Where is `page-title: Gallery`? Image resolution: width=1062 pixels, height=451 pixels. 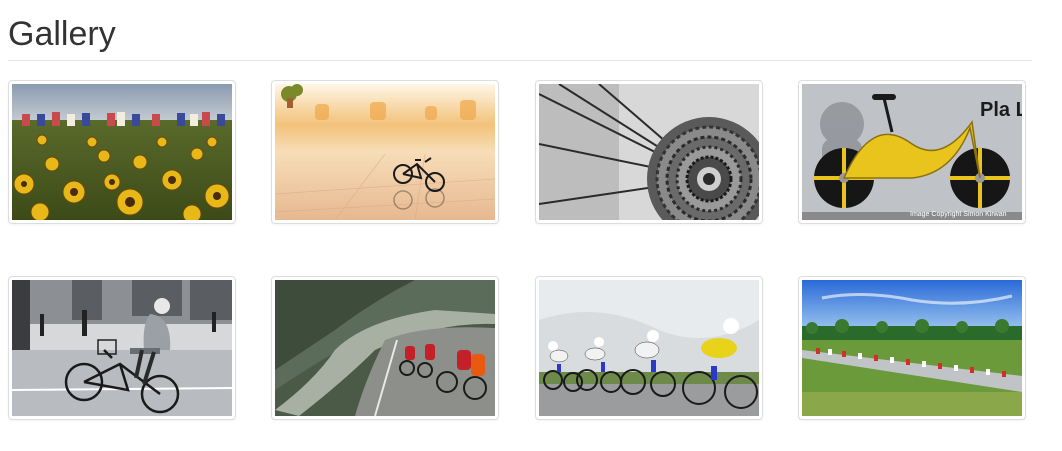 page-title: Gallery is located at coordinates (62, 34).